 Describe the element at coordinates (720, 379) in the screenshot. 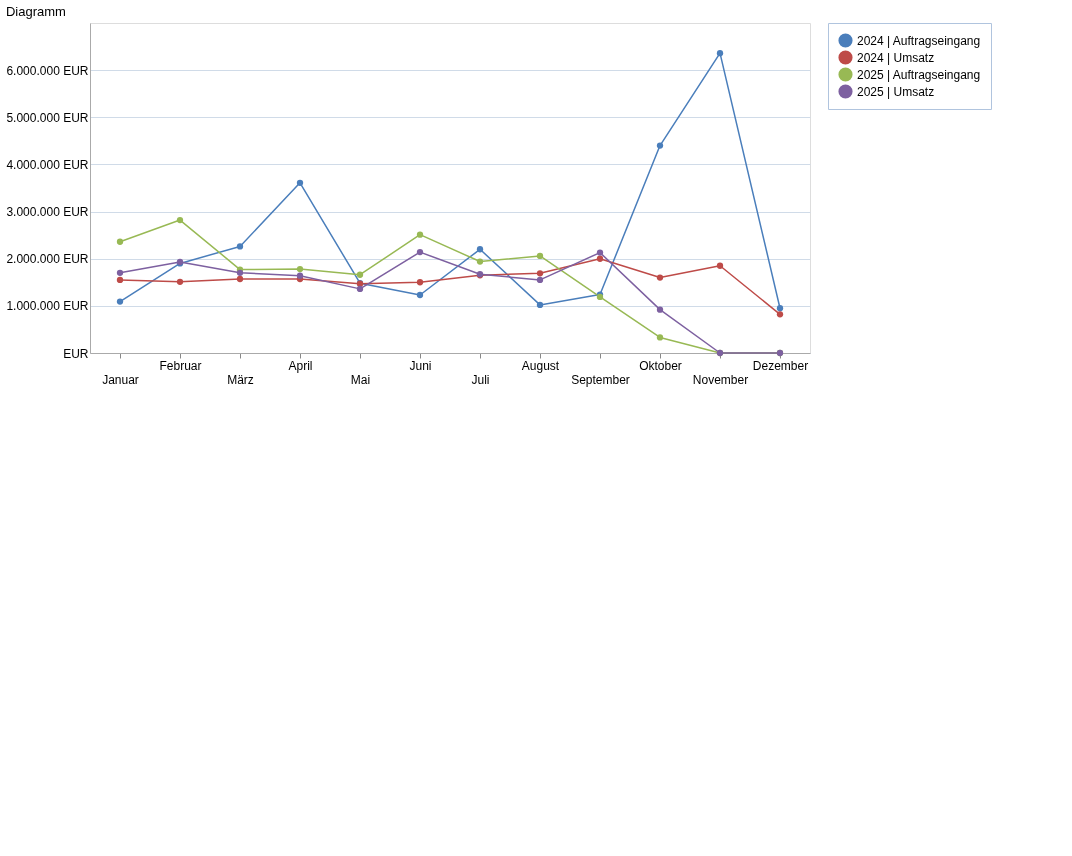

I see `x-tick-label: November` at that location.